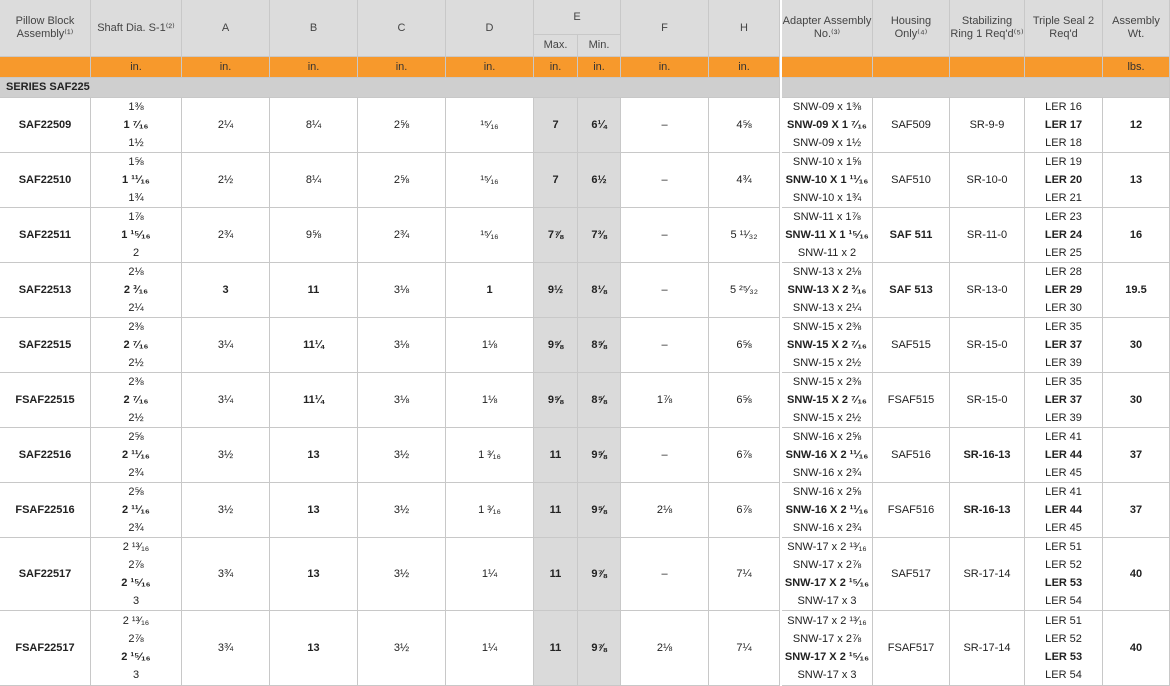 Image resolution: width=1170 pixels, height=686 pixels. What do you see at coordinates (490, 290) in the screenshot?
I see `value-cell: 1` at bounding box center [490, 290].